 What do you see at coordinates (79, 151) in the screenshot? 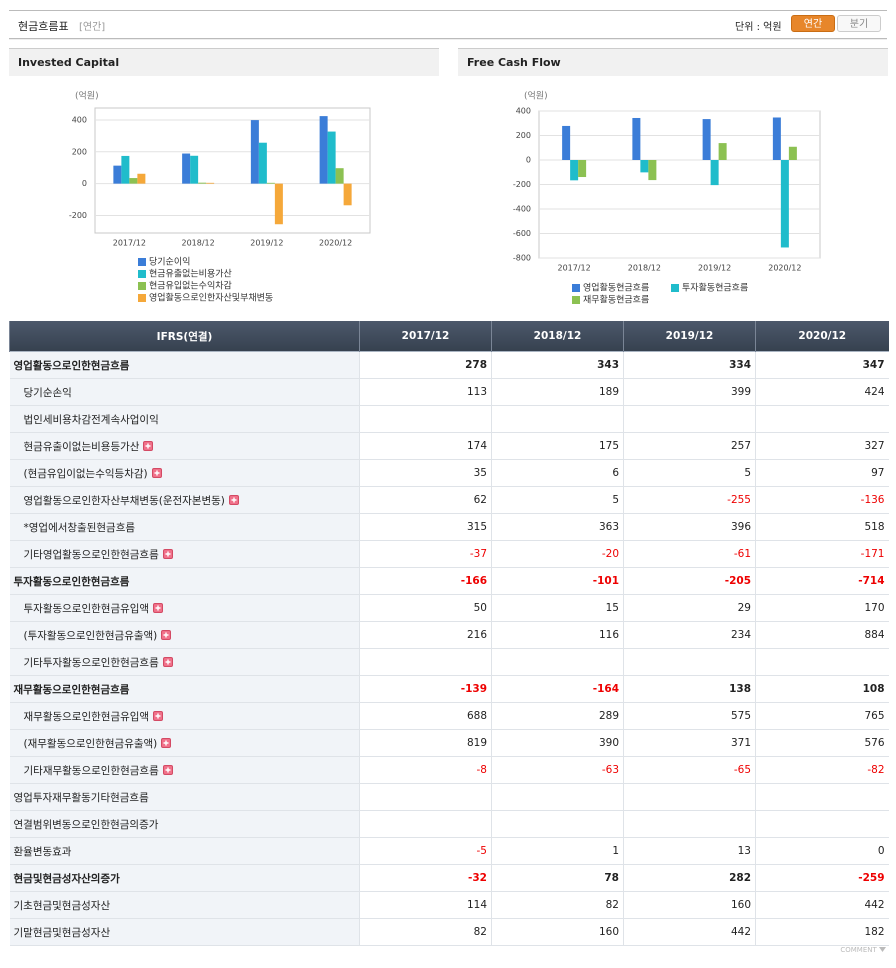
I see `y-tick-label: 200` at bounding box center [79, 151].